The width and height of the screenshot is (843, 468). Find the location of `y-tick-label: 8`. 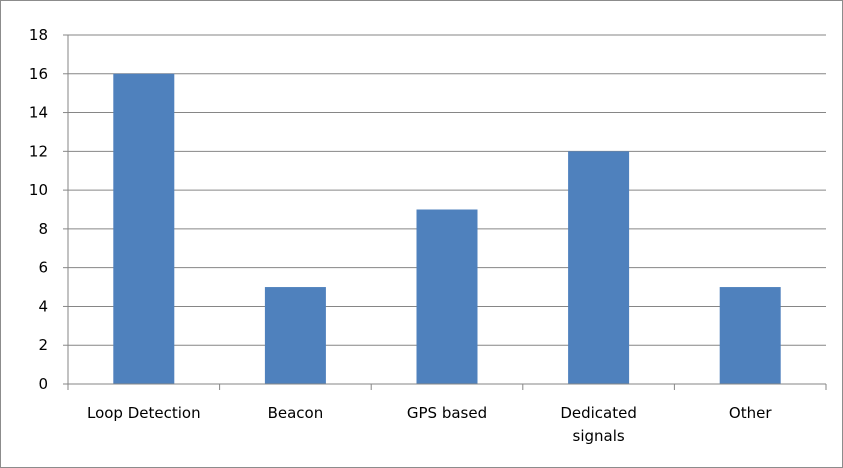

y-tick-label: 8 is located at coordinates (43, 229).